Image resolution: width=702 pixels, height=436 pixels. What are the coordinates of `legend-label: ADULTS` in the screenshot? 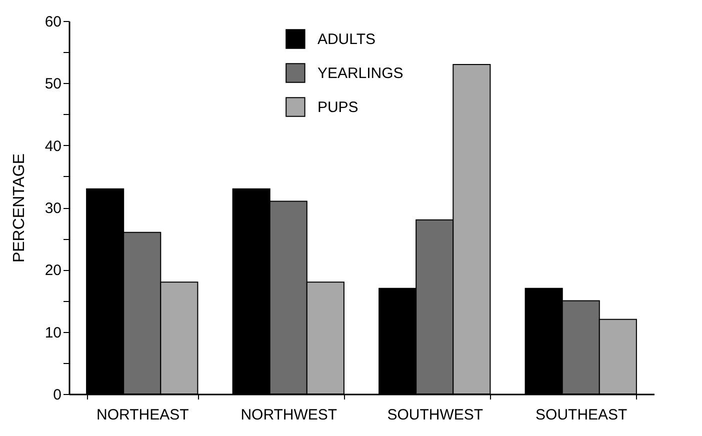 It's located at (346, 39).